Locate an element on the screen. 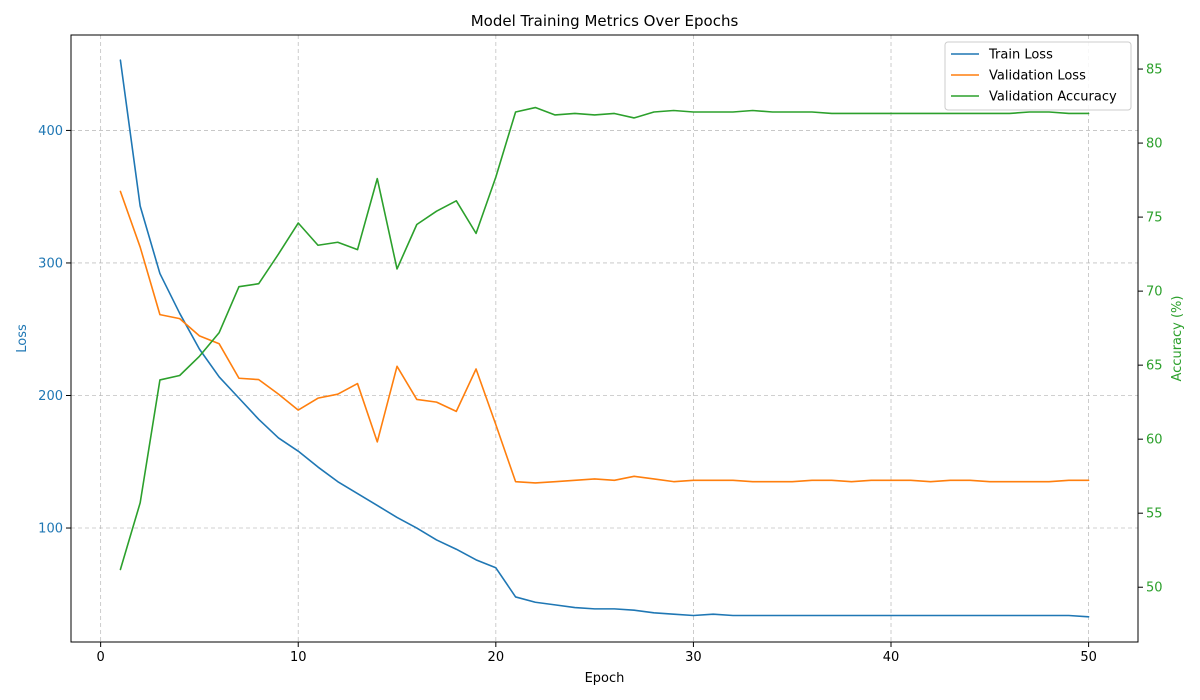 The height and width of the screenshot is (700, 1200). x-tick-label: 10 is located at coordinates (298, 657).